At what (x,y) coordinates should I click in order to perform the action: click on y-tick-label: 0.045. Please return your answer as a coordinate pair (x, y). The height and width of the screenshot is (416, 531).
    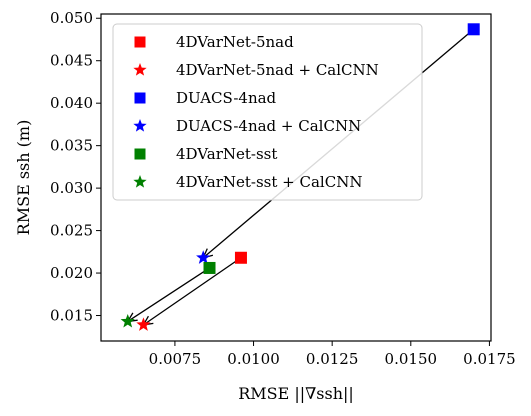
    Looking at the image, I should click on (71, 61).